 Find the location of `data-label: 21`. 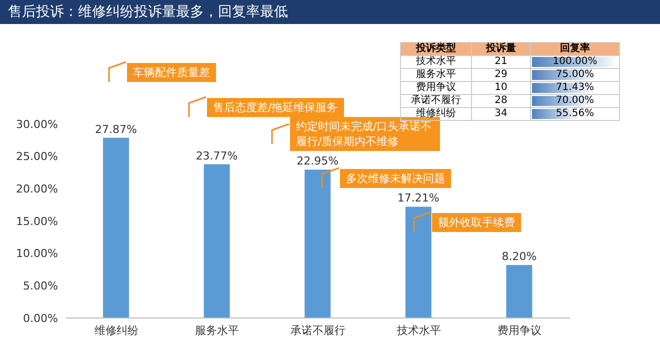

data-label: 21 is located at coordinates (501, 61).